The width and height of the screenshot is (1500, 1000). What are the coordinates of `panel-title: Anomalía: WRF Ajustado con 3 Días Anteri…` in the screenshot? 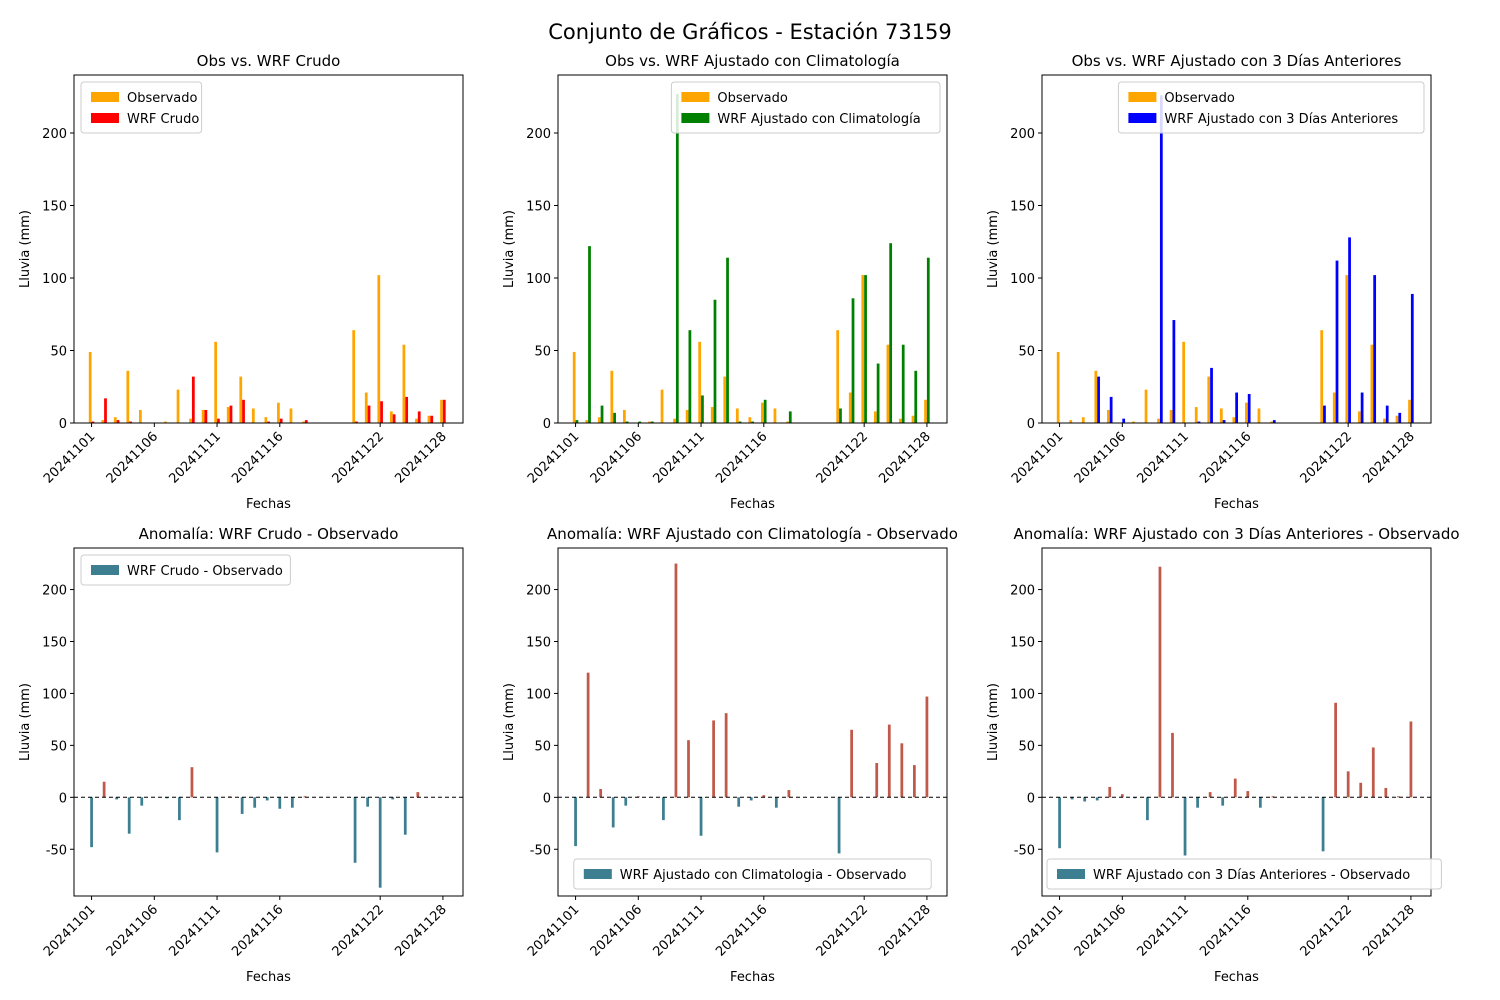 It's located at (1236, 534).